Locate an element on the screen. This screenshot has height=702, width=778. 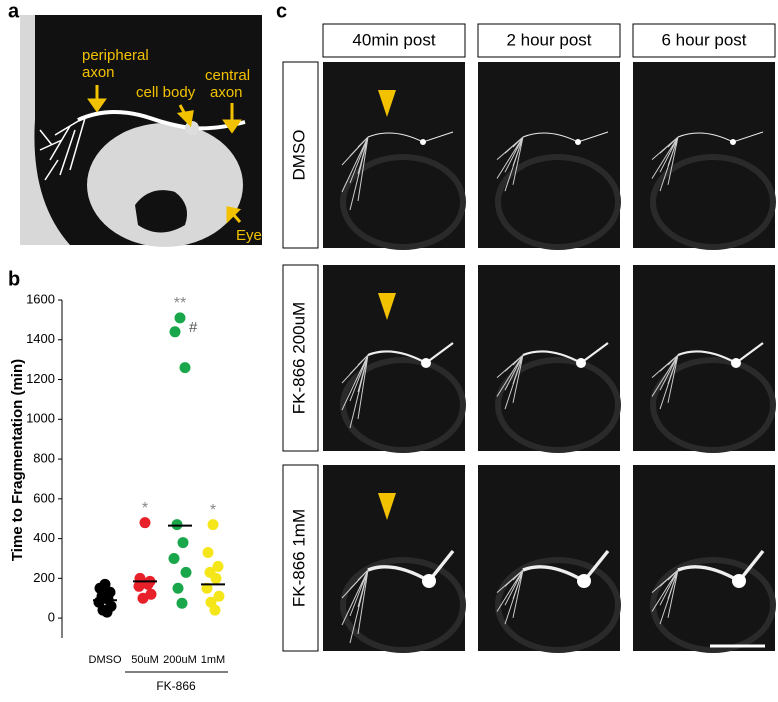
column-header: 2 hour post is located at coordinates (548, 39).